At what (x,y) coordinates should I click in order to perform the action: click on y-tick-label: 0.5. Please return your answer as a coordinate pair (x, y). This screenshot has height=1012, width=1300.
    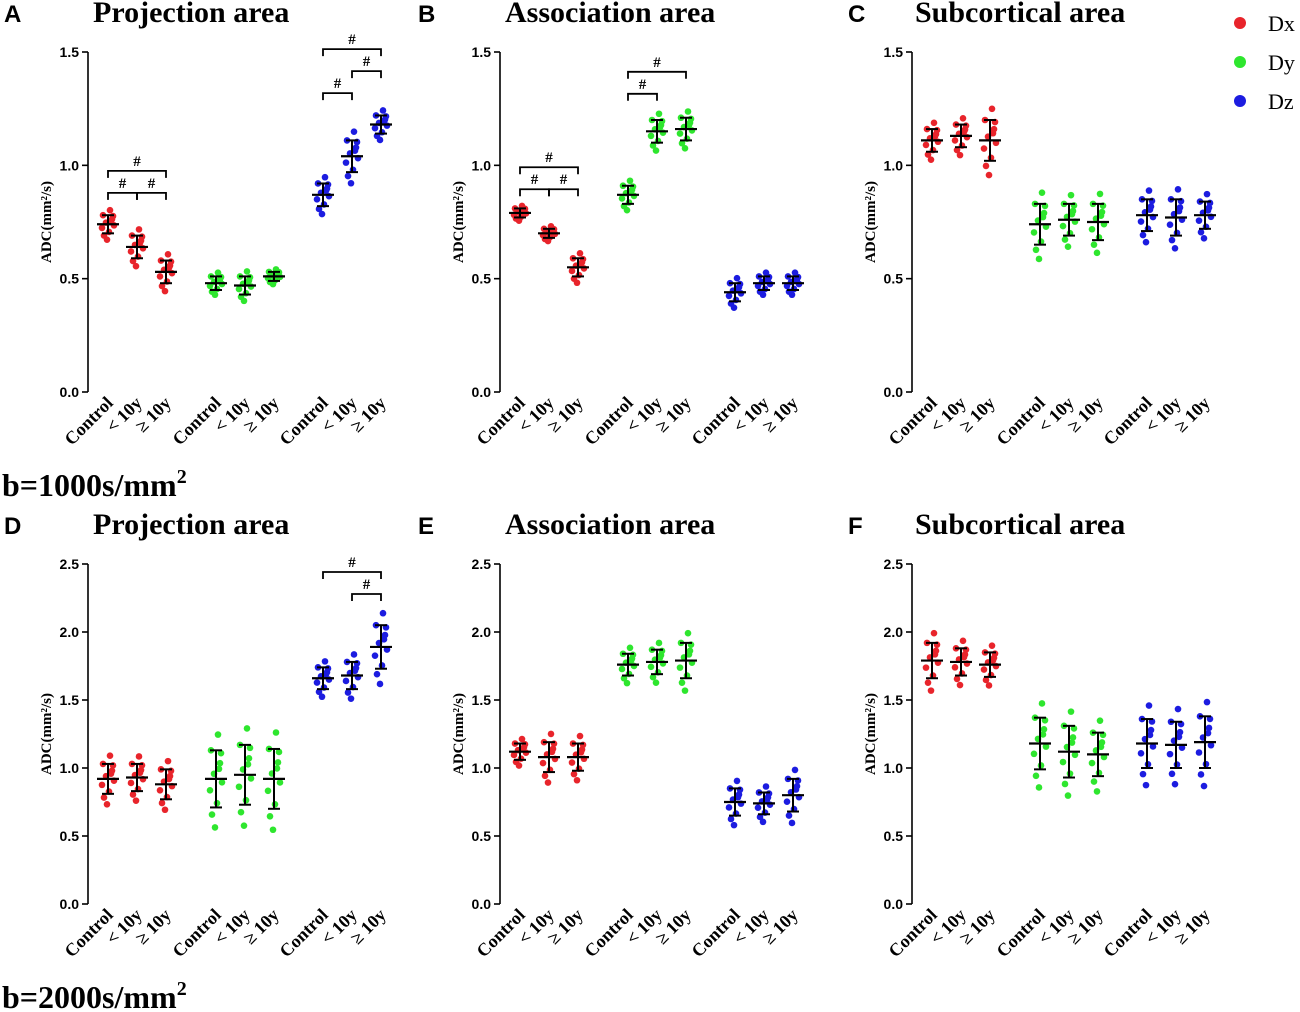
    Looking at the image, I should click on (70, 279).